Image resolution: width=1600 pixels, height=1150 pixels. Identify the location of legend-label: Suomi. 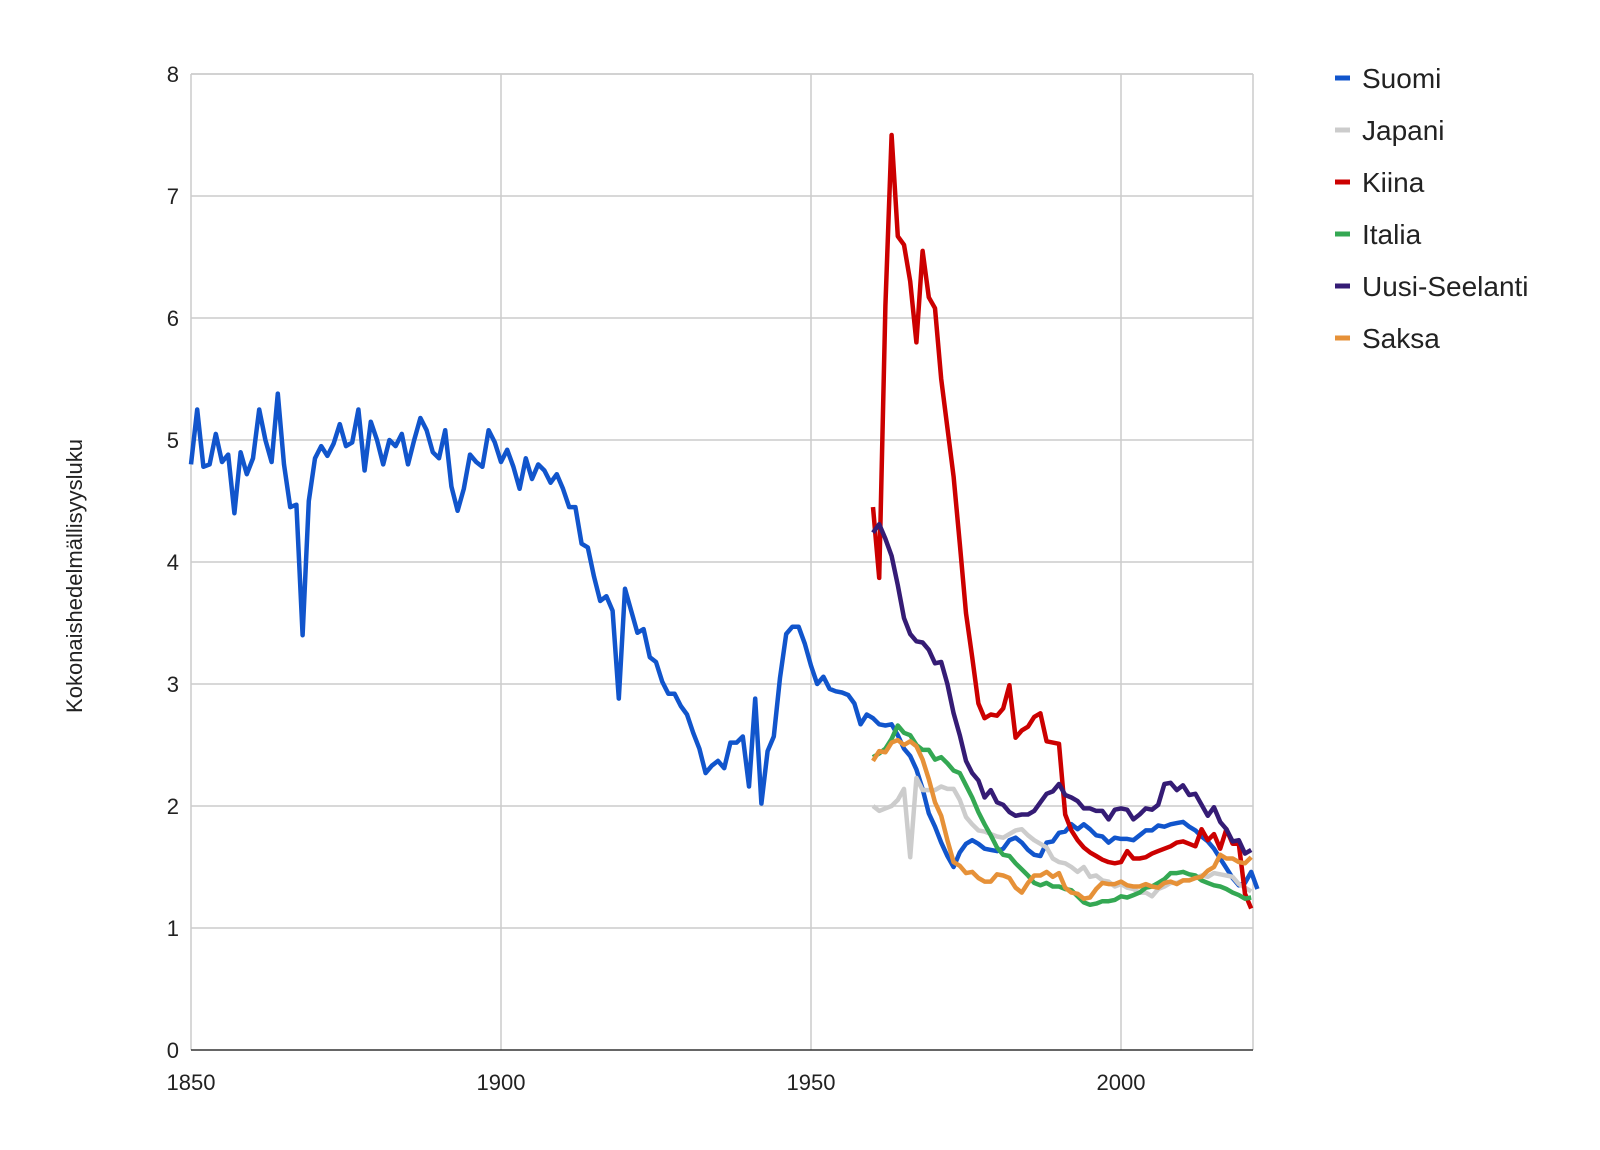
(1401, 78).